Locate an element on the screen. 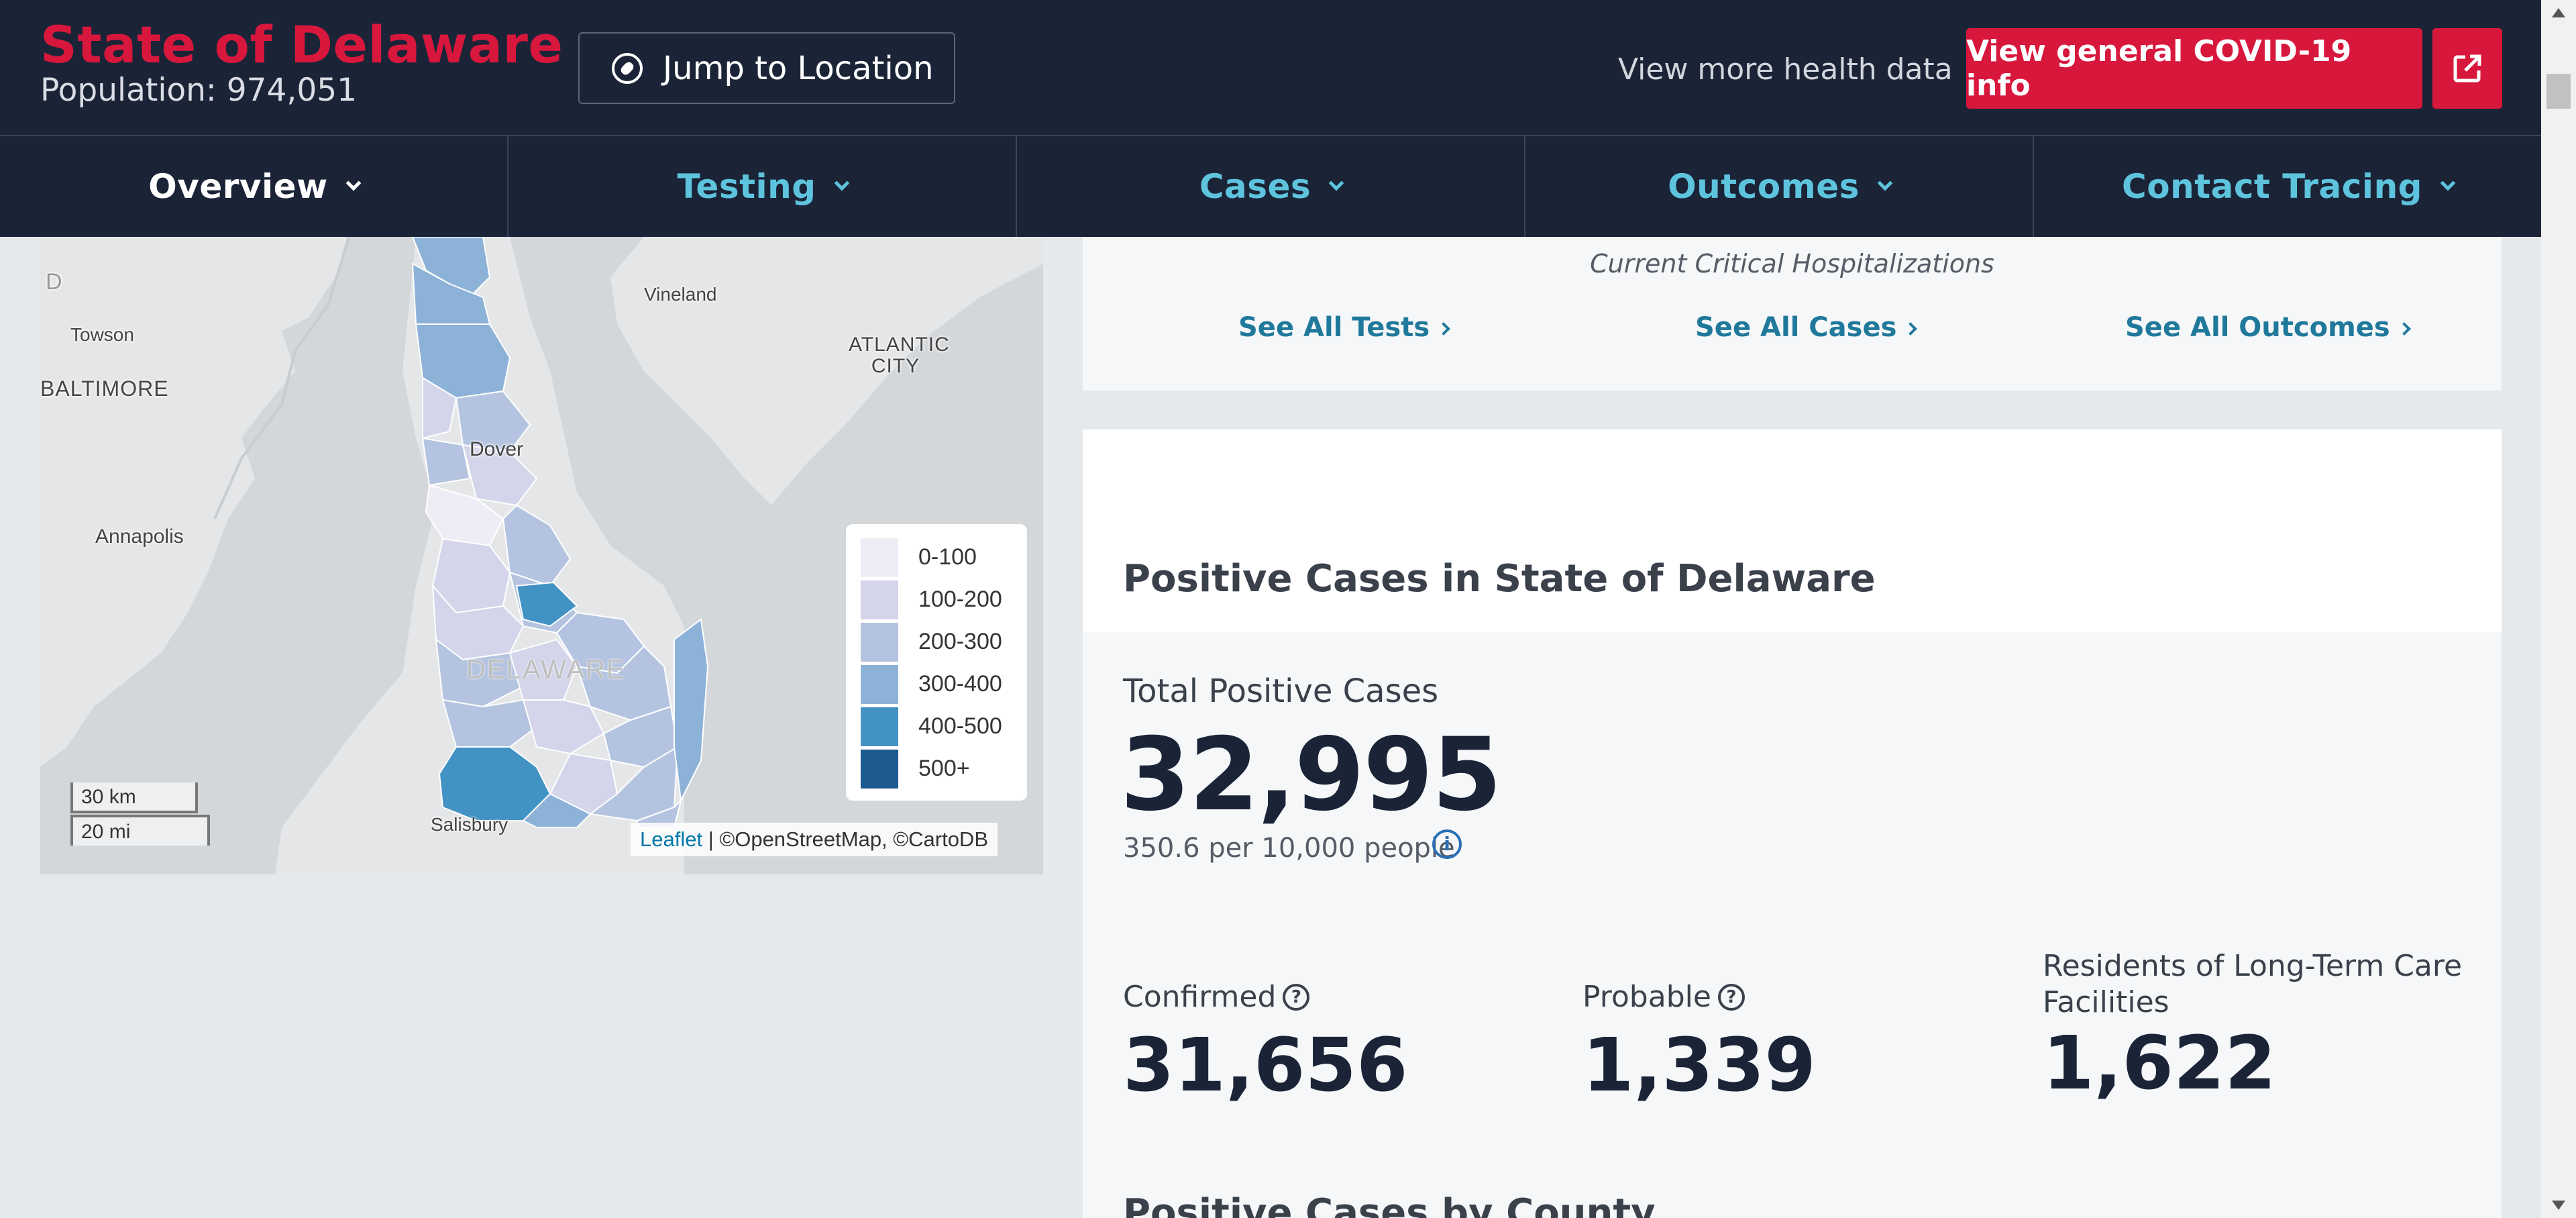  confirmed-value: 31,656 is located at coordinates (1265, 1065).